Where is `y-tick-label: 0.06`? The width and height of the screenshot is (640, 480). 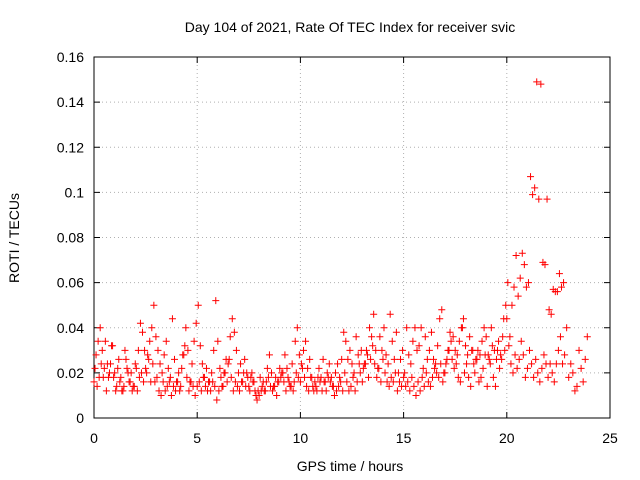
y-tick-label: 0.06 is located at coordinates (70, 283).